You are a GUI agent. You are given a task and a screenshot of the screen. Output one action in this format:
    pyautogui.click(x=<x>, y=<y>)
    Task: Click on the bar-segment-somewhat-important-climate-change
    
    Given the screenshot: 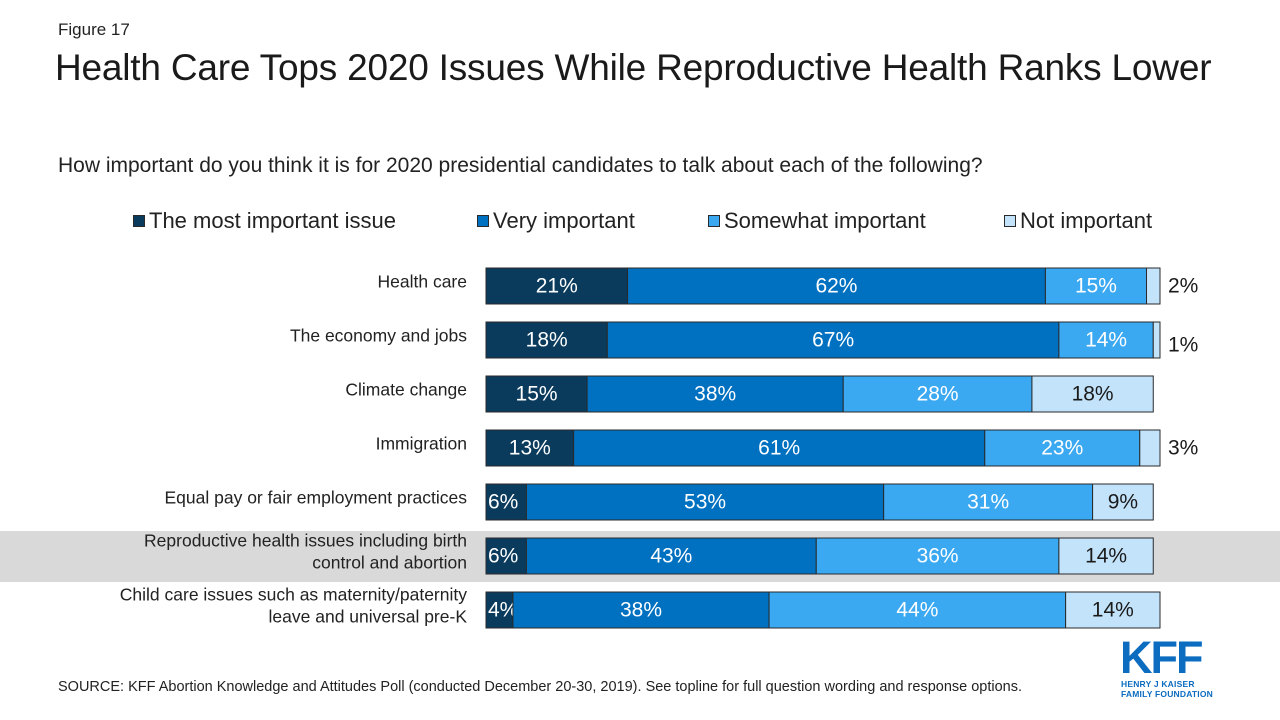 What is the action you would take?
    pyautogui.click(x=937, y=394)
    